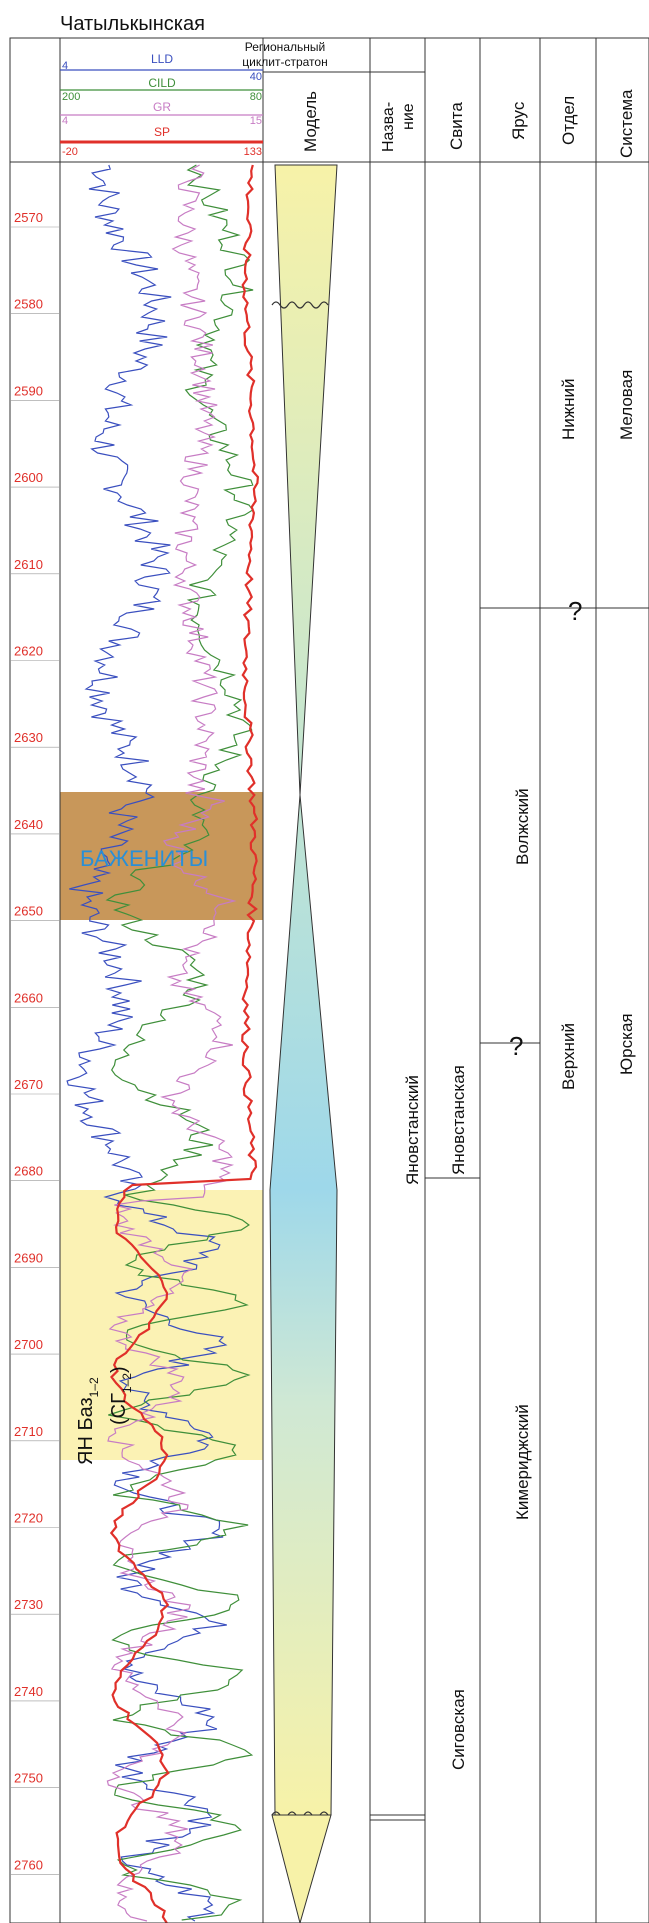 The height and width of the screenshot is (1923, 649). Describe the element at coordinates (300, 305) in the screenshot. I see `model-unconformity-top` at that location.